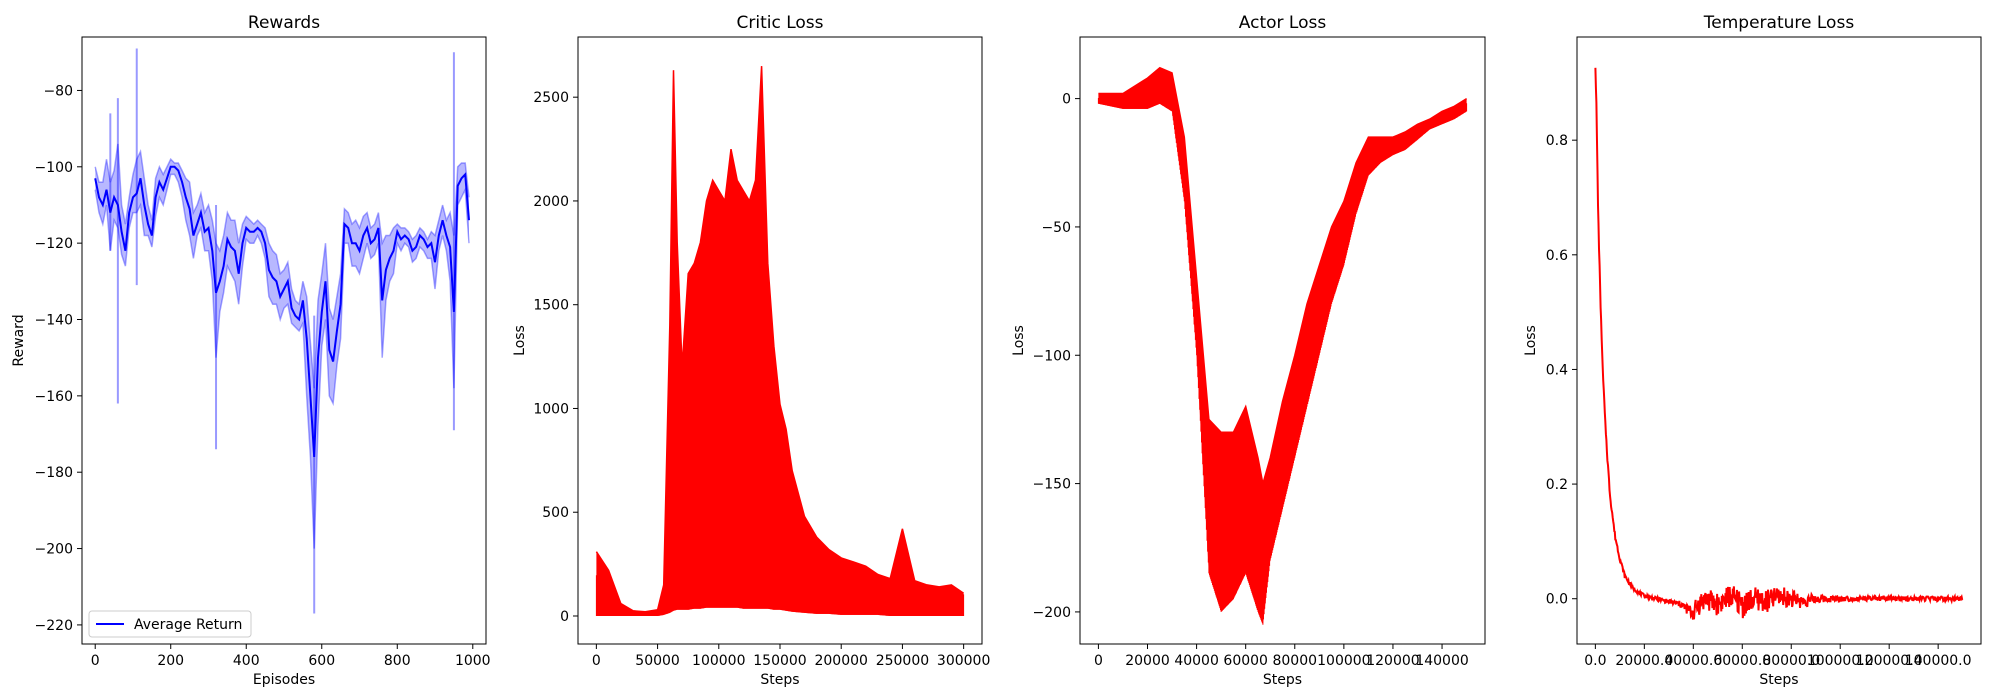 The height and width of the screenshot is (700, 2000). I want to click on x-tick-label: 80000.0, so click(1791, 661).